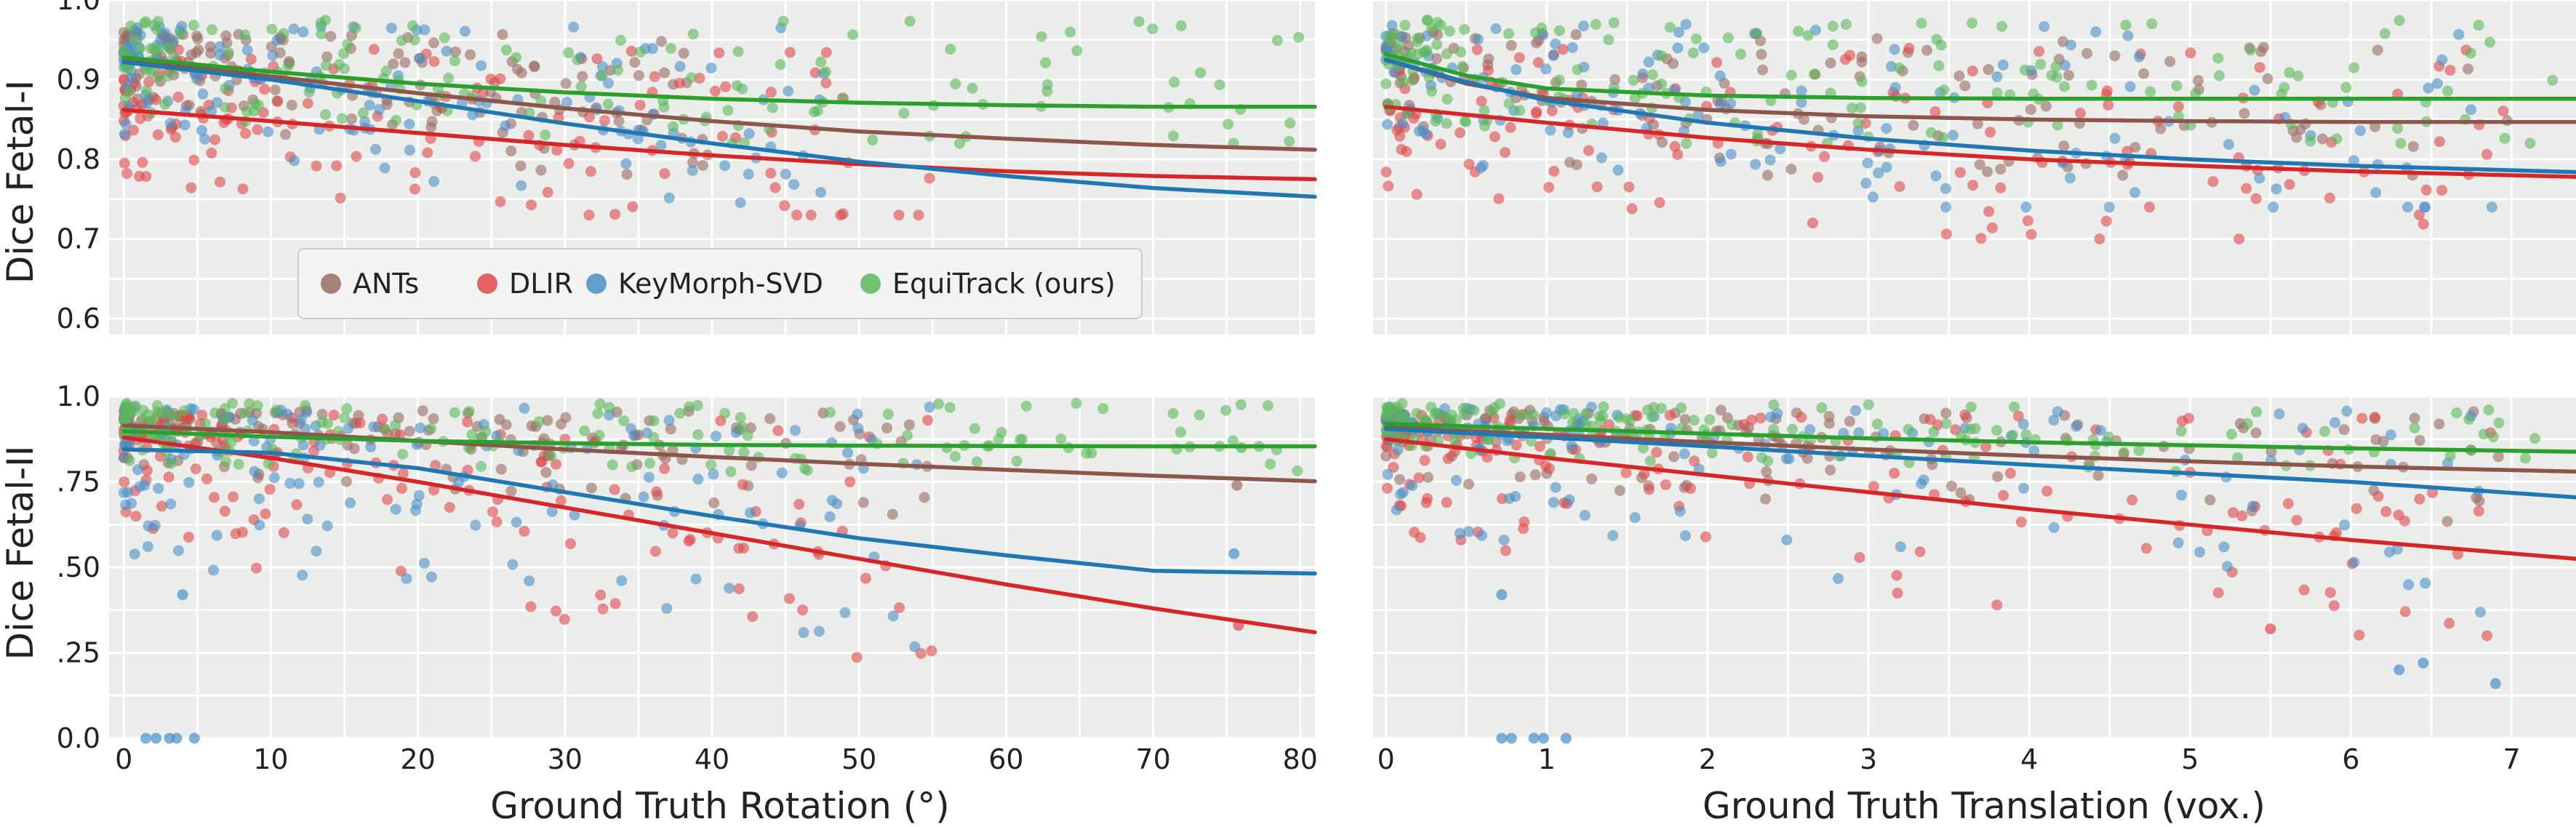 This screenshot has width=2576, height=827. What do you see at coordinates (712, 759) in the screenshot?
I see `x-tick-label: 40` at bounding box center [712, 759].